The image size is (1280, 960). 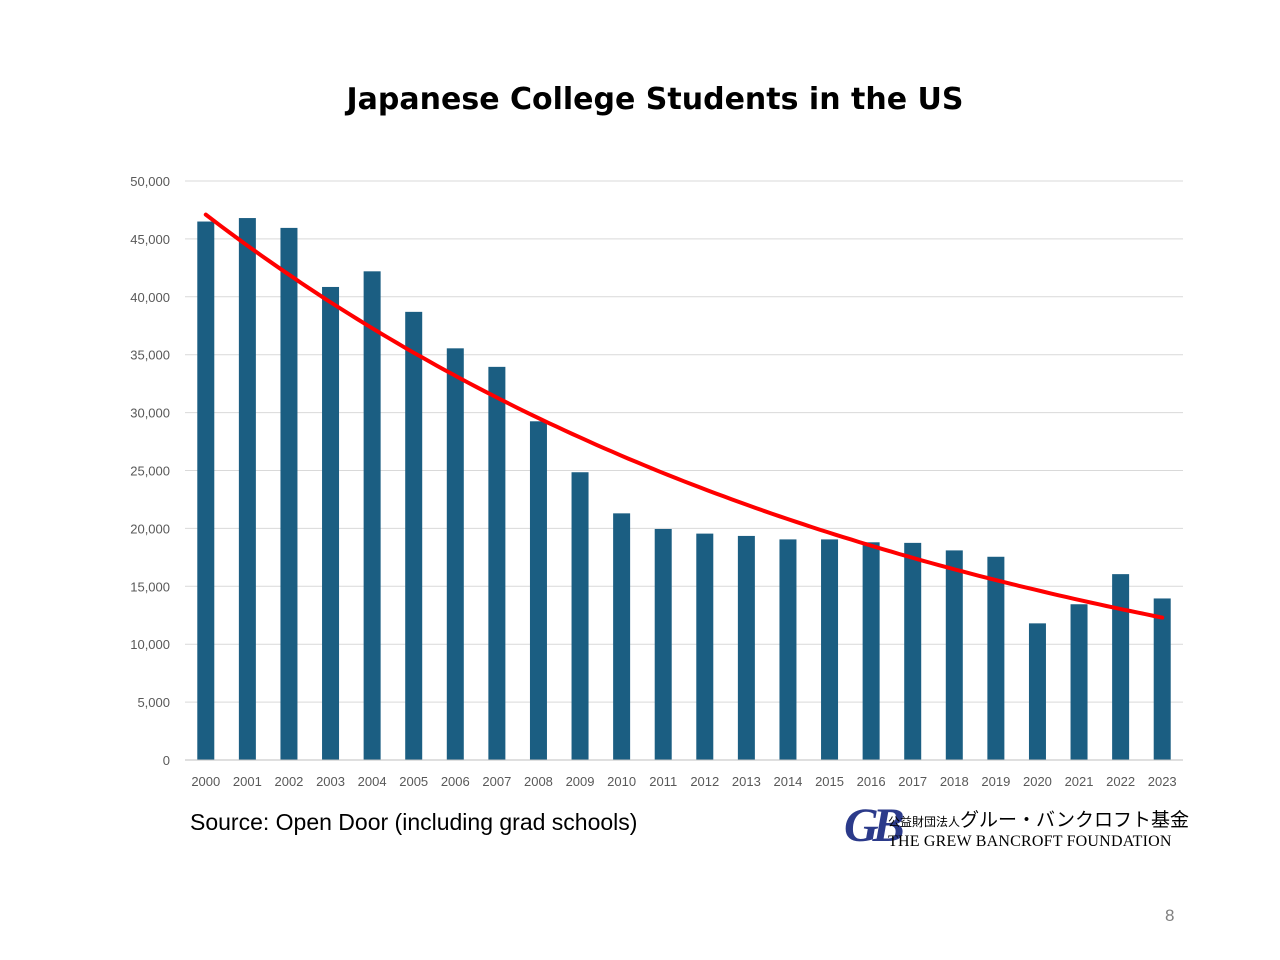 I want to click on x-tick-label: 2008, so click(x=538, y=781).